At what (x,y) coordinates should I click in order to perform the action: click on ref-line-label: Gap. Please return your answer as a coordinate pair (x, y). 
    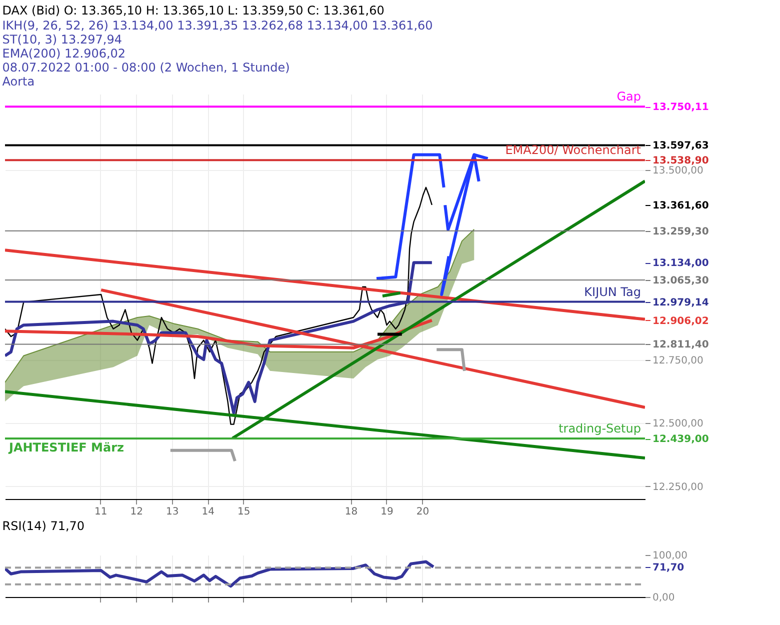
    Looking at the image, I should click on (628, 97).